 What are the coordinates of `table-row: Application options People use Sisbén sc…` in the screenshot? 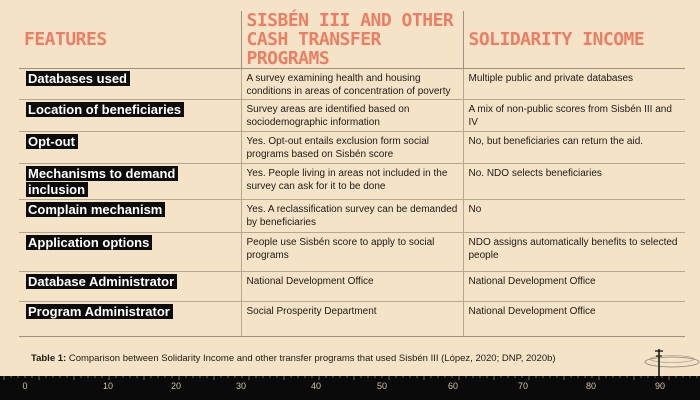 It's located at (352, 252).